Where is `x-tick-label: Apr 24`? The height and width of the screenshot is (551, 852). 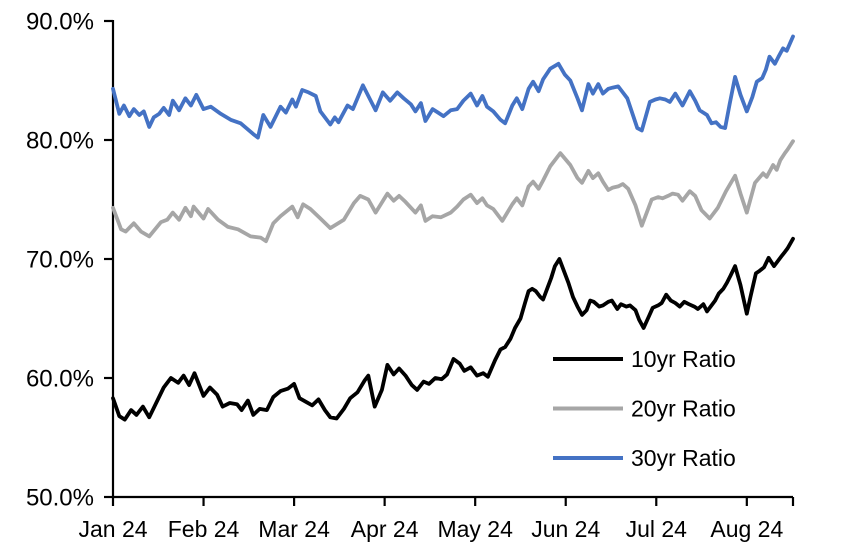 x-tick-label: Apr 24 is located at coordinates (385, 529).